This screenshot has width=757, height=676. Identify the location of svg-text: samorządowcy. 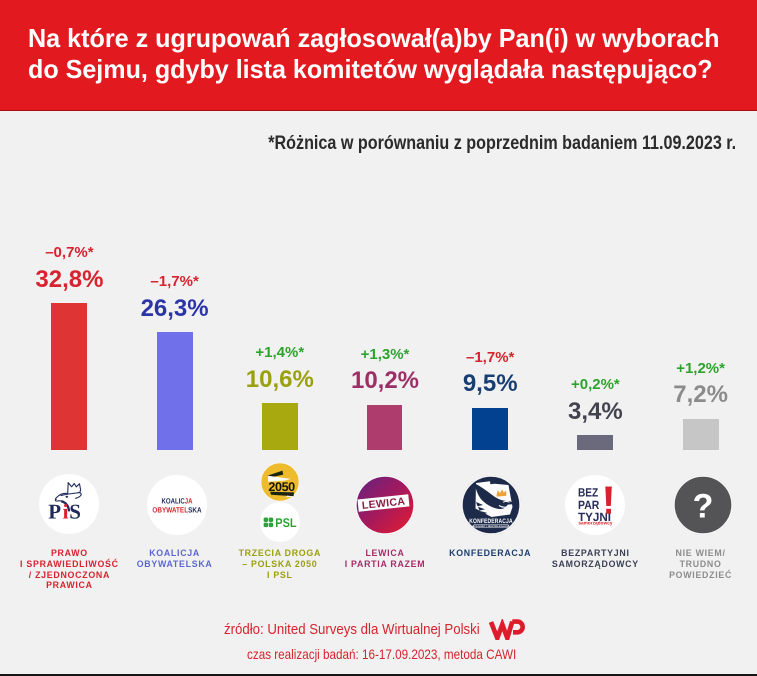
(596, 524).